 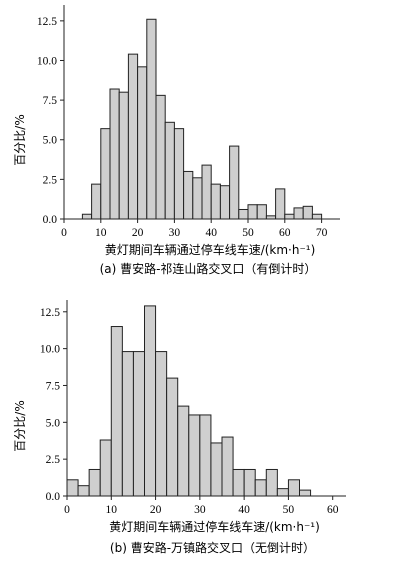 I want to click on chart-caption: (b) 曹安路-万镇路交叉口（无倒计时）, so click(x=212, y=547).